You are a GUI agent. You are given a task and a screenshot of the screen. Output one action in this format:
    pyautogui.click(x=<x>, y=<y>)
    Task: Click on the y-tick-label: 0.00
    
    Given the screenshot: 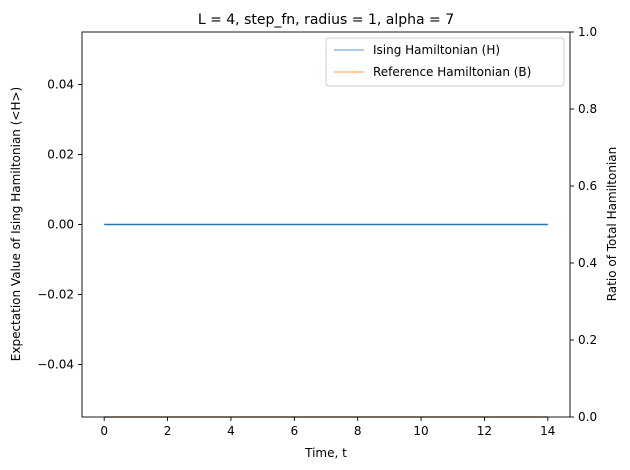 What is the action you would take?
    pyautogui.click(x=60, y=225)
    